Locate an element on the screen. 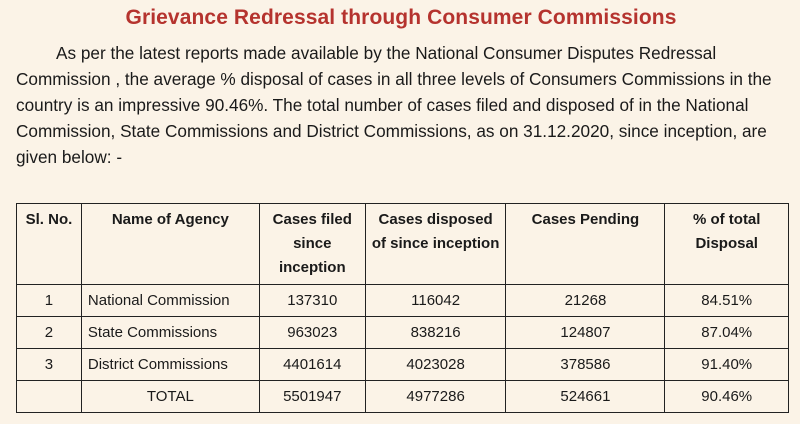  cell-sl-no: 1 is located at coordinates (49, 300).